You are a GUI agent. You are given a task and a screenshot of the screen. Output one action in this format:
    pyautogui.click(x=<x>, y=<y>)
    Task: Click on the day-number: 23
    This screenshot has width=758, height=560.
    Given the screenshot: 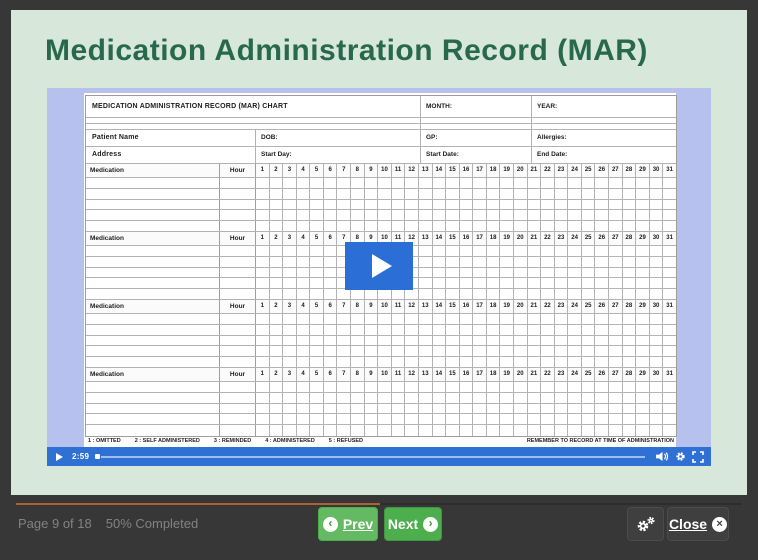 What is the action you would take?
    pyautogui.click(x=562, y=306)
    